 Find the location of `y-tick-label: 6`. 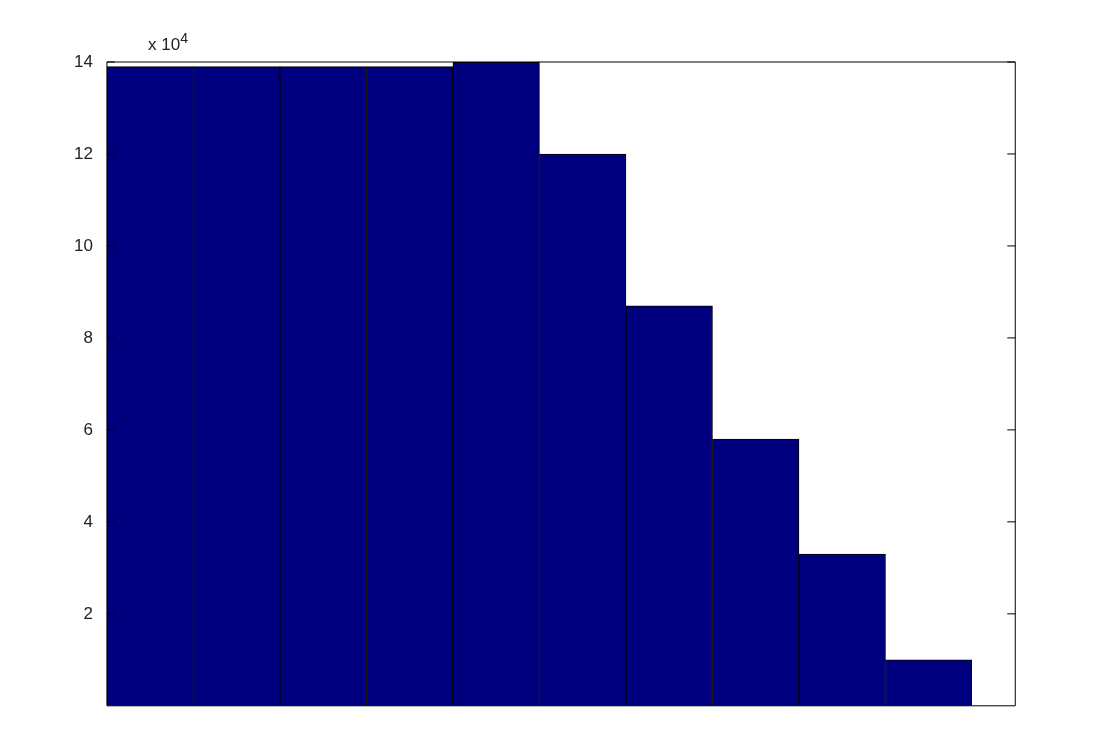

y-tick-label: 6 is located at coordinates (88, 429).